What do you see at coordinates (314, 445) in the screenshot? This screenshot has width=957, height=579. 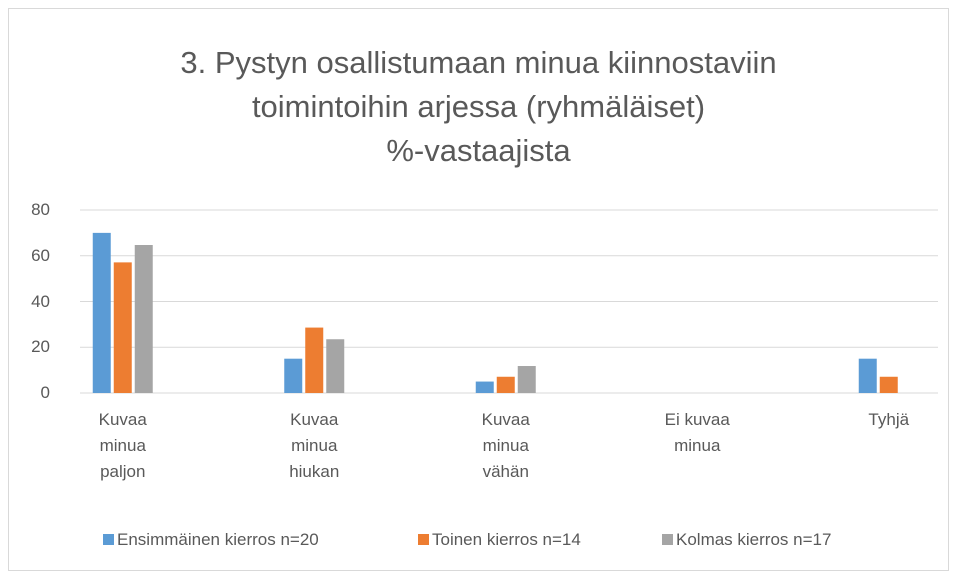 I see `x-tick-label: Kuvaa minua hiukan` at bounding box center [314, 445].